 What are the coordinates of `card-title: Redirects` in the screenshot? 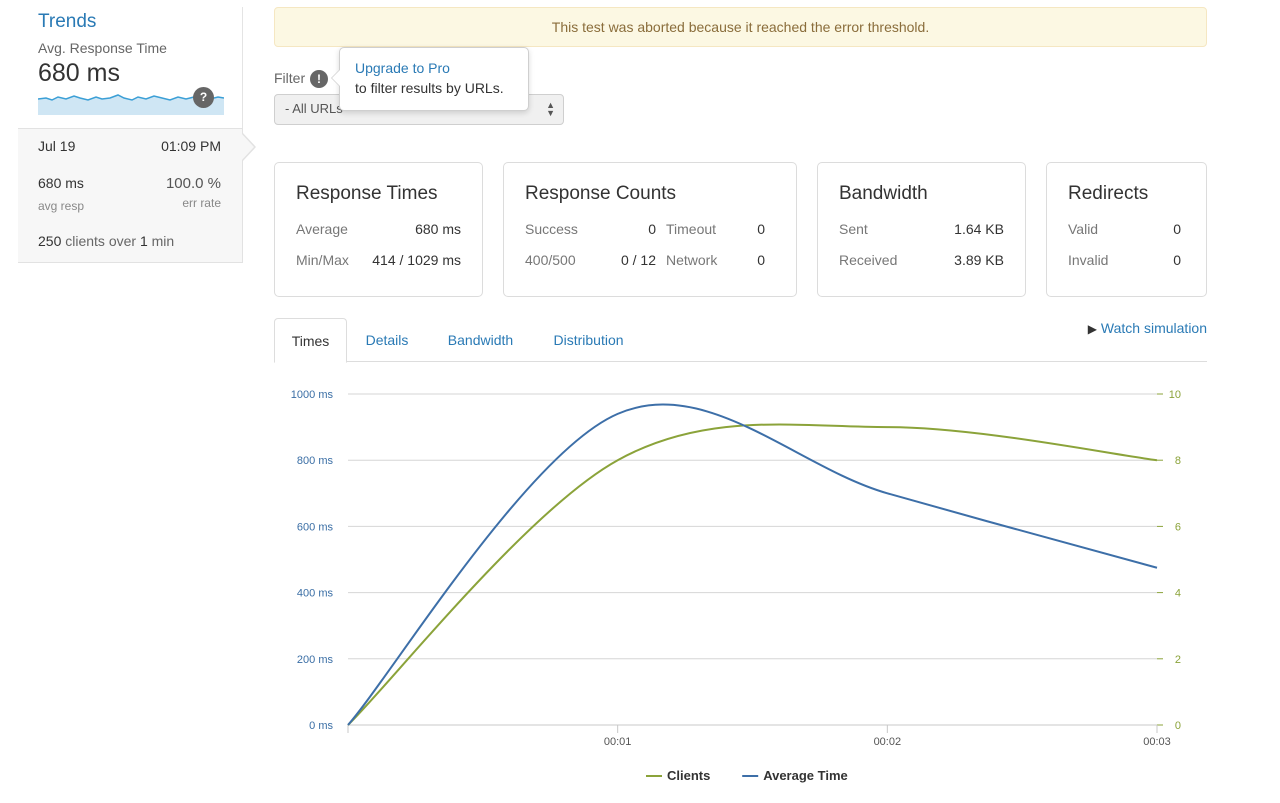 It's located at (1108, 193).